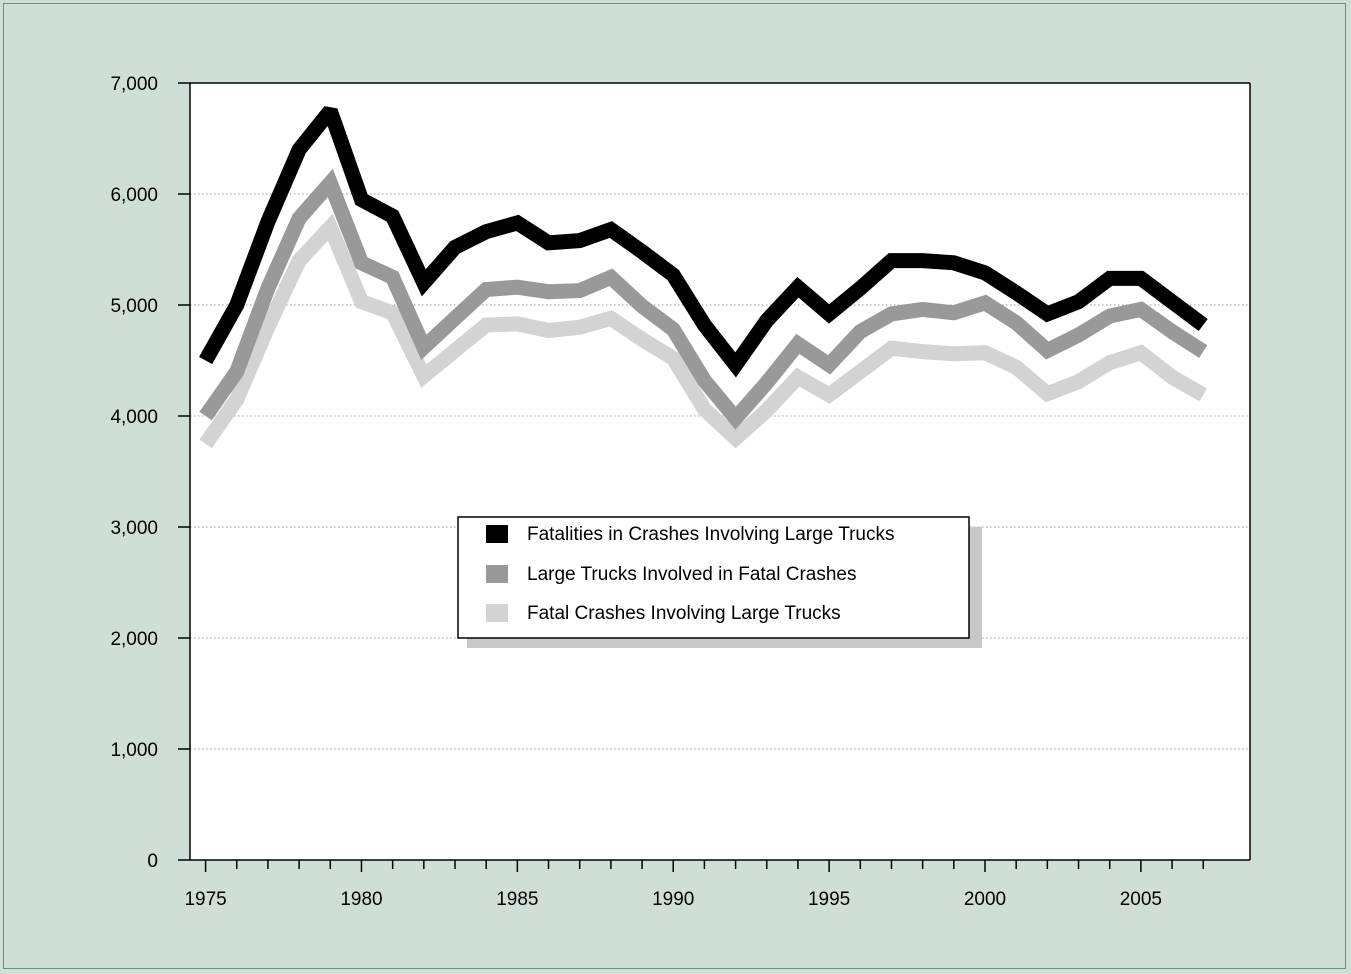  What do you see at coordinates (692, 574) in the screenshot?
I see `legend-label-large-trucks: Large Trucks Involved in Fatal Crashes` at bounding box center [692, 574].